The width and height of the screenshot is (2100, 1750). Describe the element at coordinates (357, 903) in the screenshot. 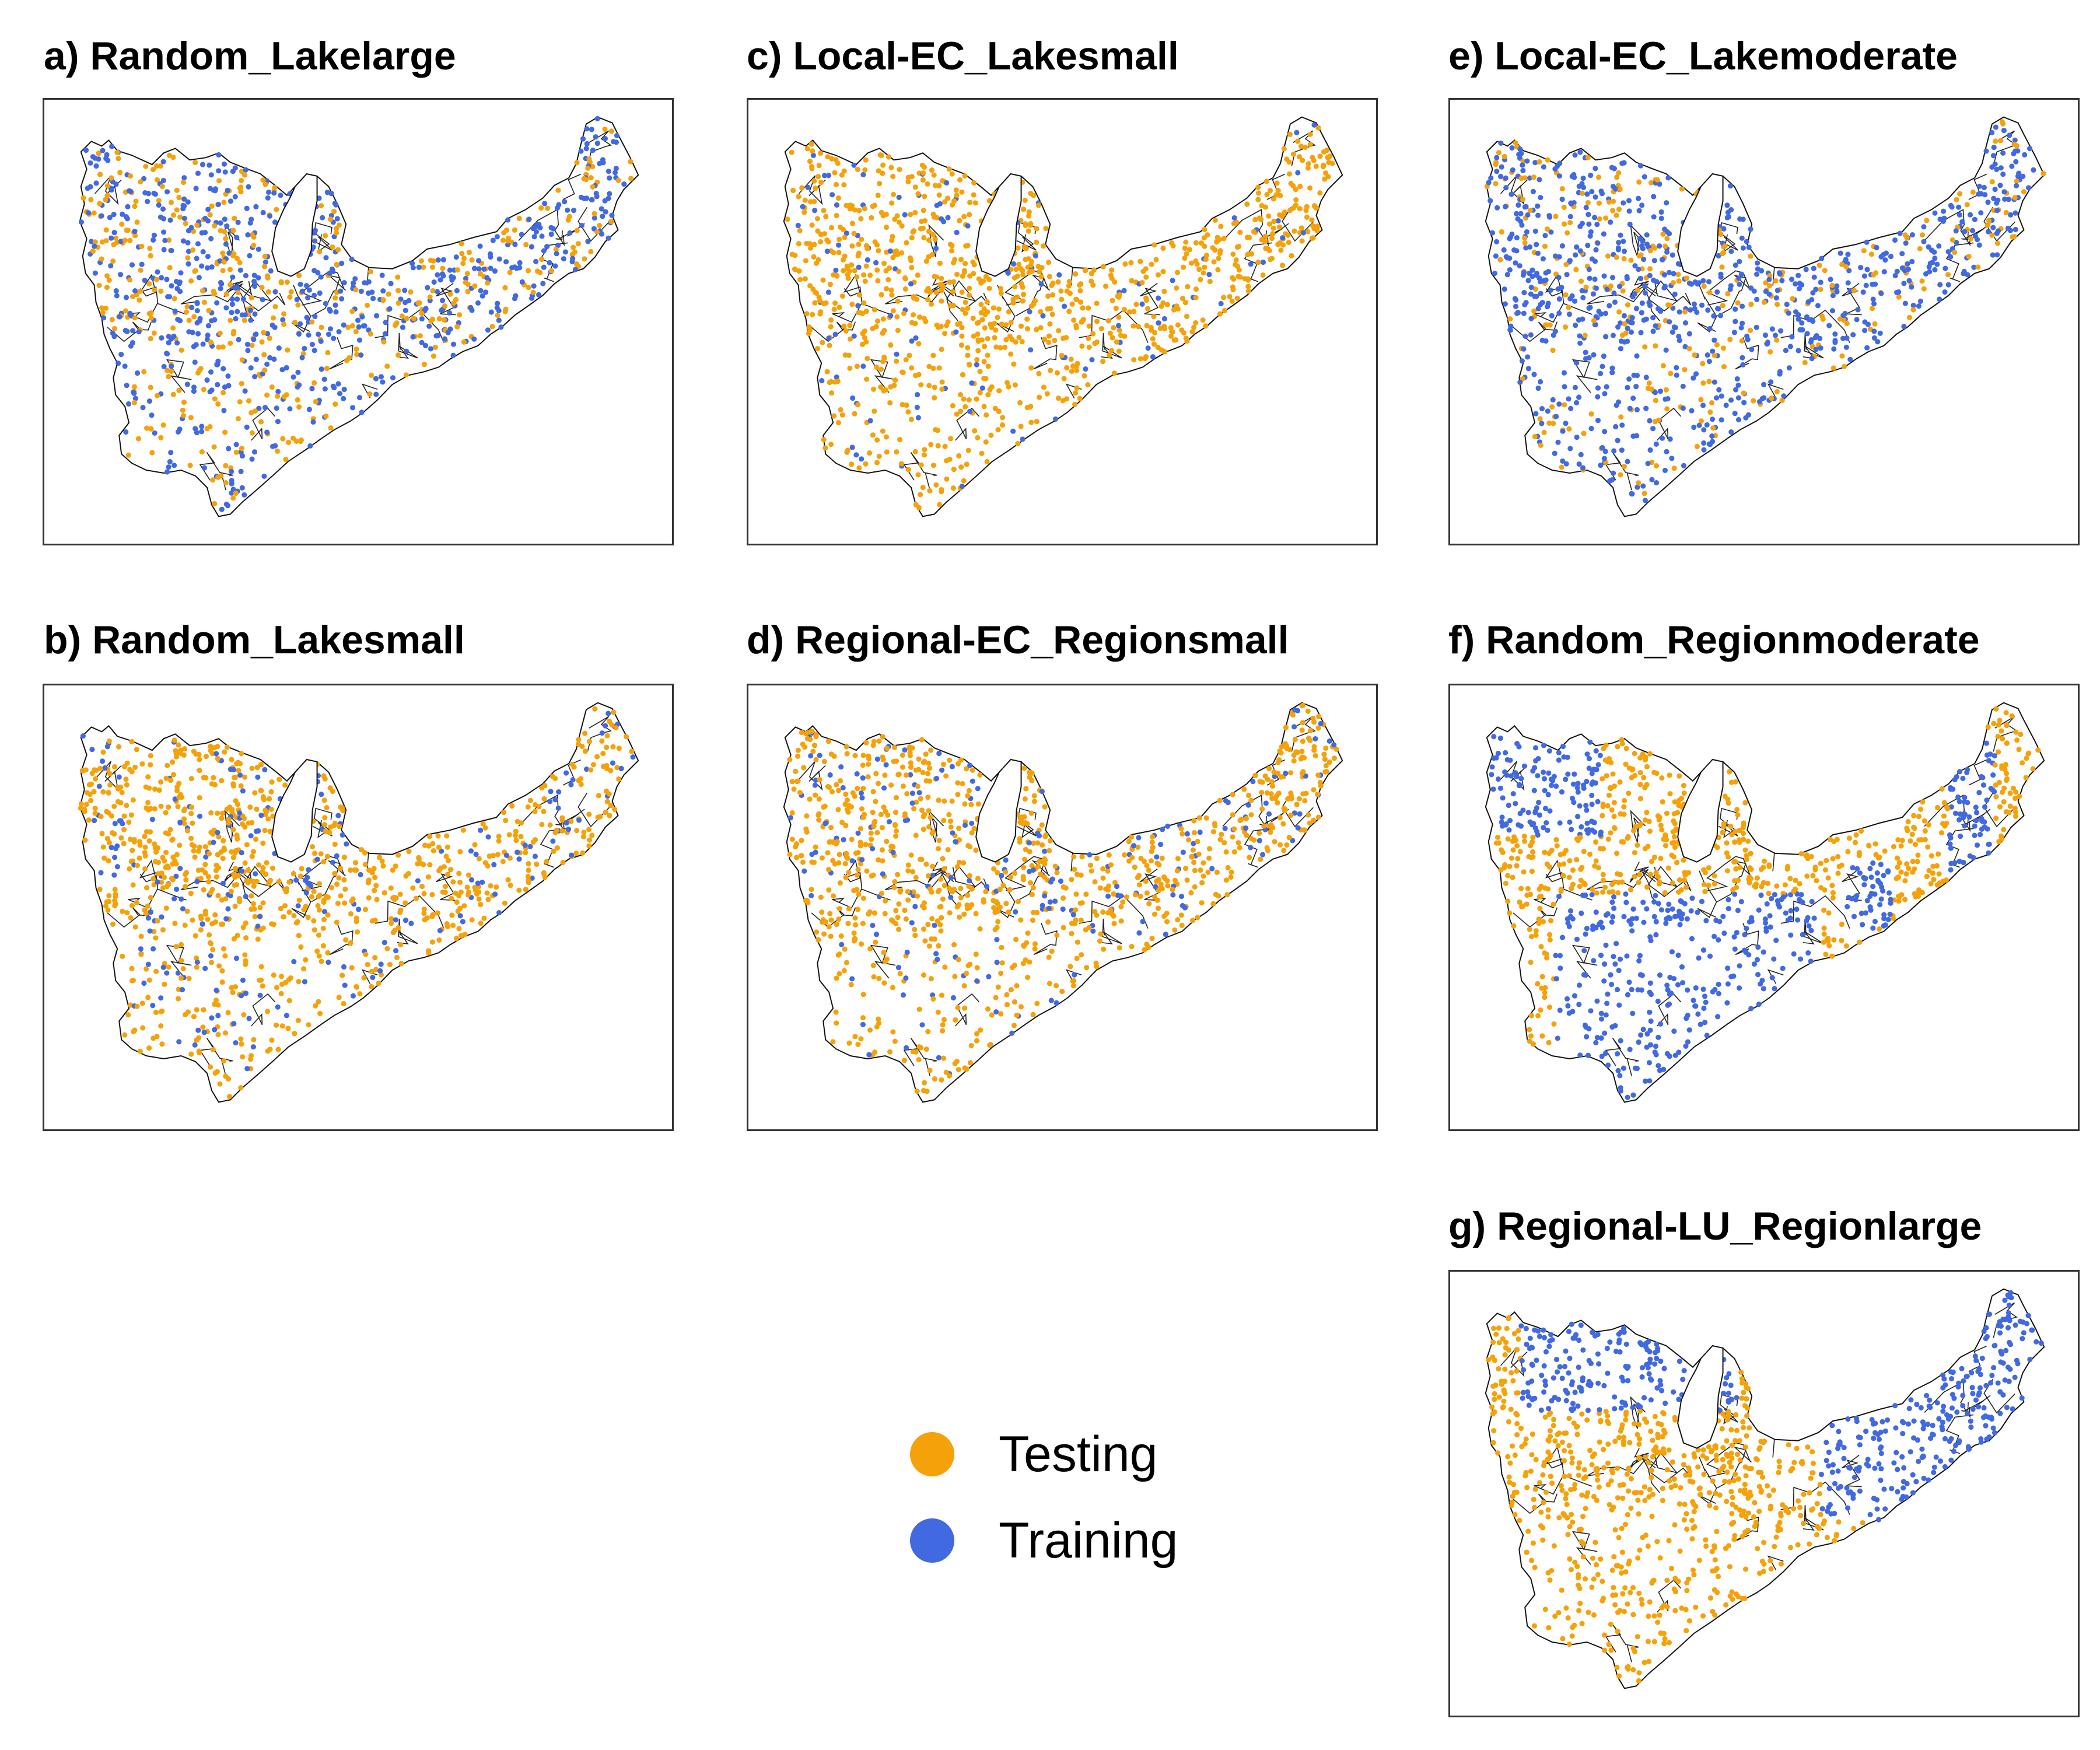

I see `lake-points` at that location.